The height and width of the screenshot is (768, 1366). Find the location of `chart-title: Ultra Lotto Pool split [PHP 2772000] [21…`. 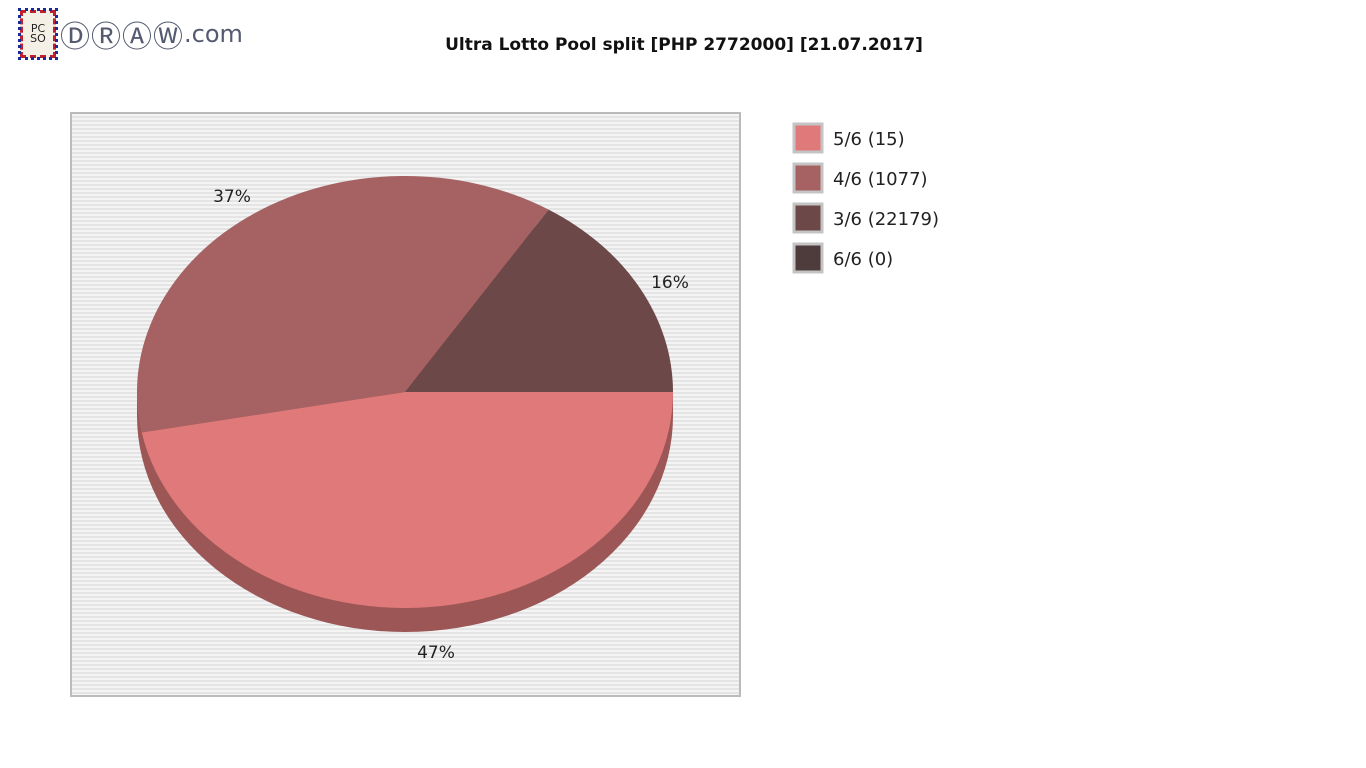

chart-title: Ultra Lotto Pool split [PHP 2772000] [21… is located at coordinates (683, 45).